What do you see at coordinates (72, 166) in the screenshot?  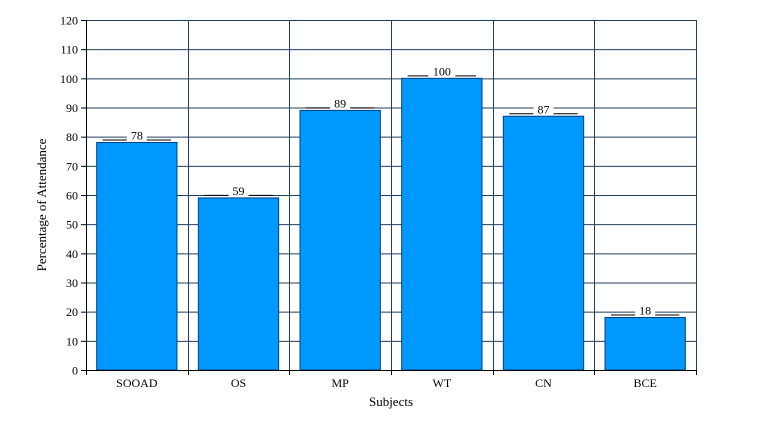 I see `y-tick-label: 70` at bounding box center [72, 166].